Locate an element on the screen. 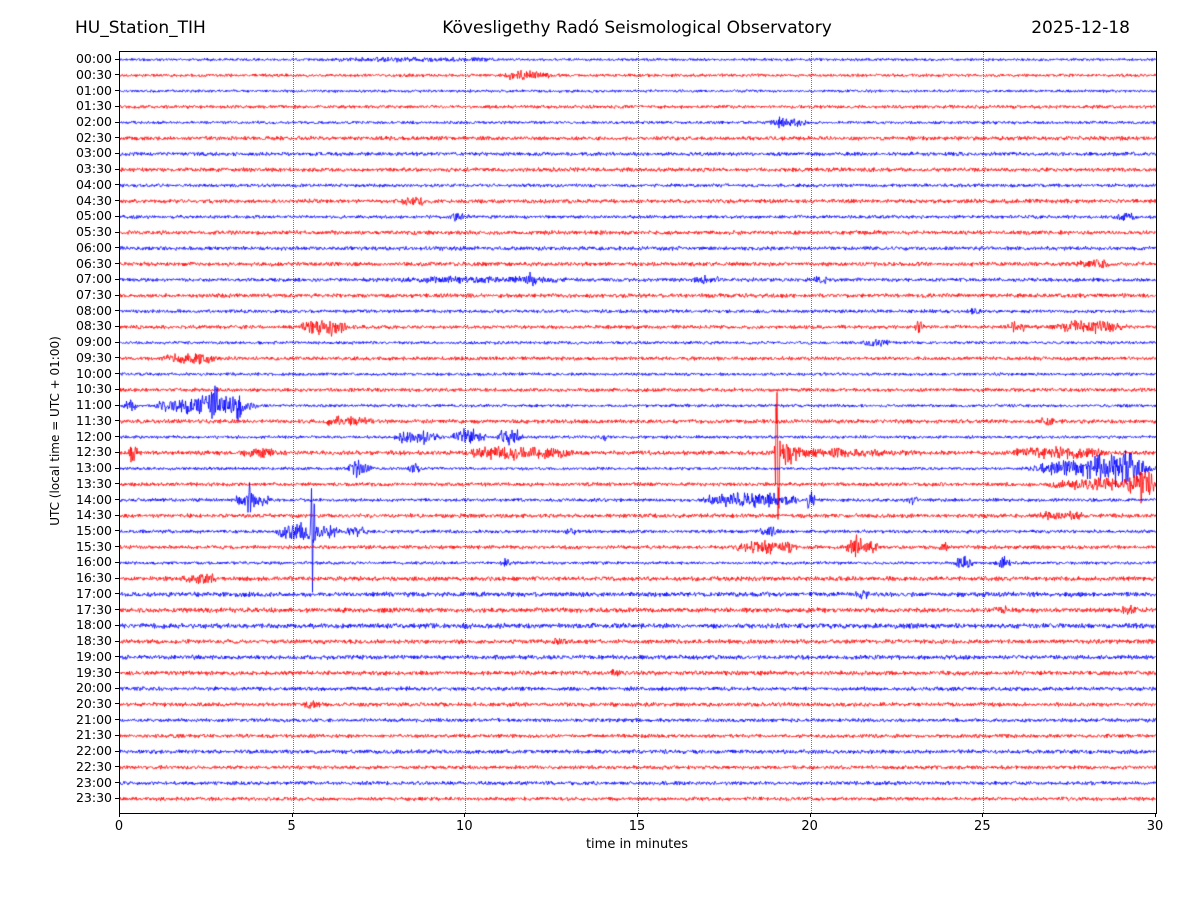 This screenshot has width=1200, height=900. ytick-label-0400: 04:00 is located at coordinates (93, 184).